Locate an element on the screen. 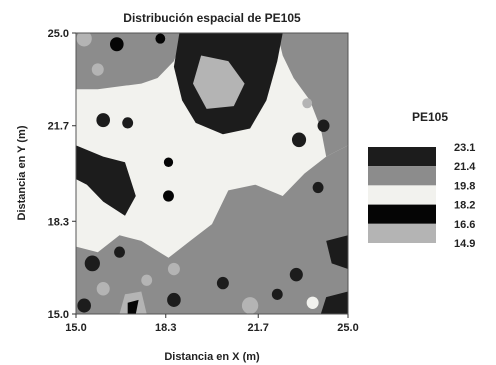 This screenshot has height=365, width=496. legend-level-label: 18.2 is located at coordinates (464, 206).